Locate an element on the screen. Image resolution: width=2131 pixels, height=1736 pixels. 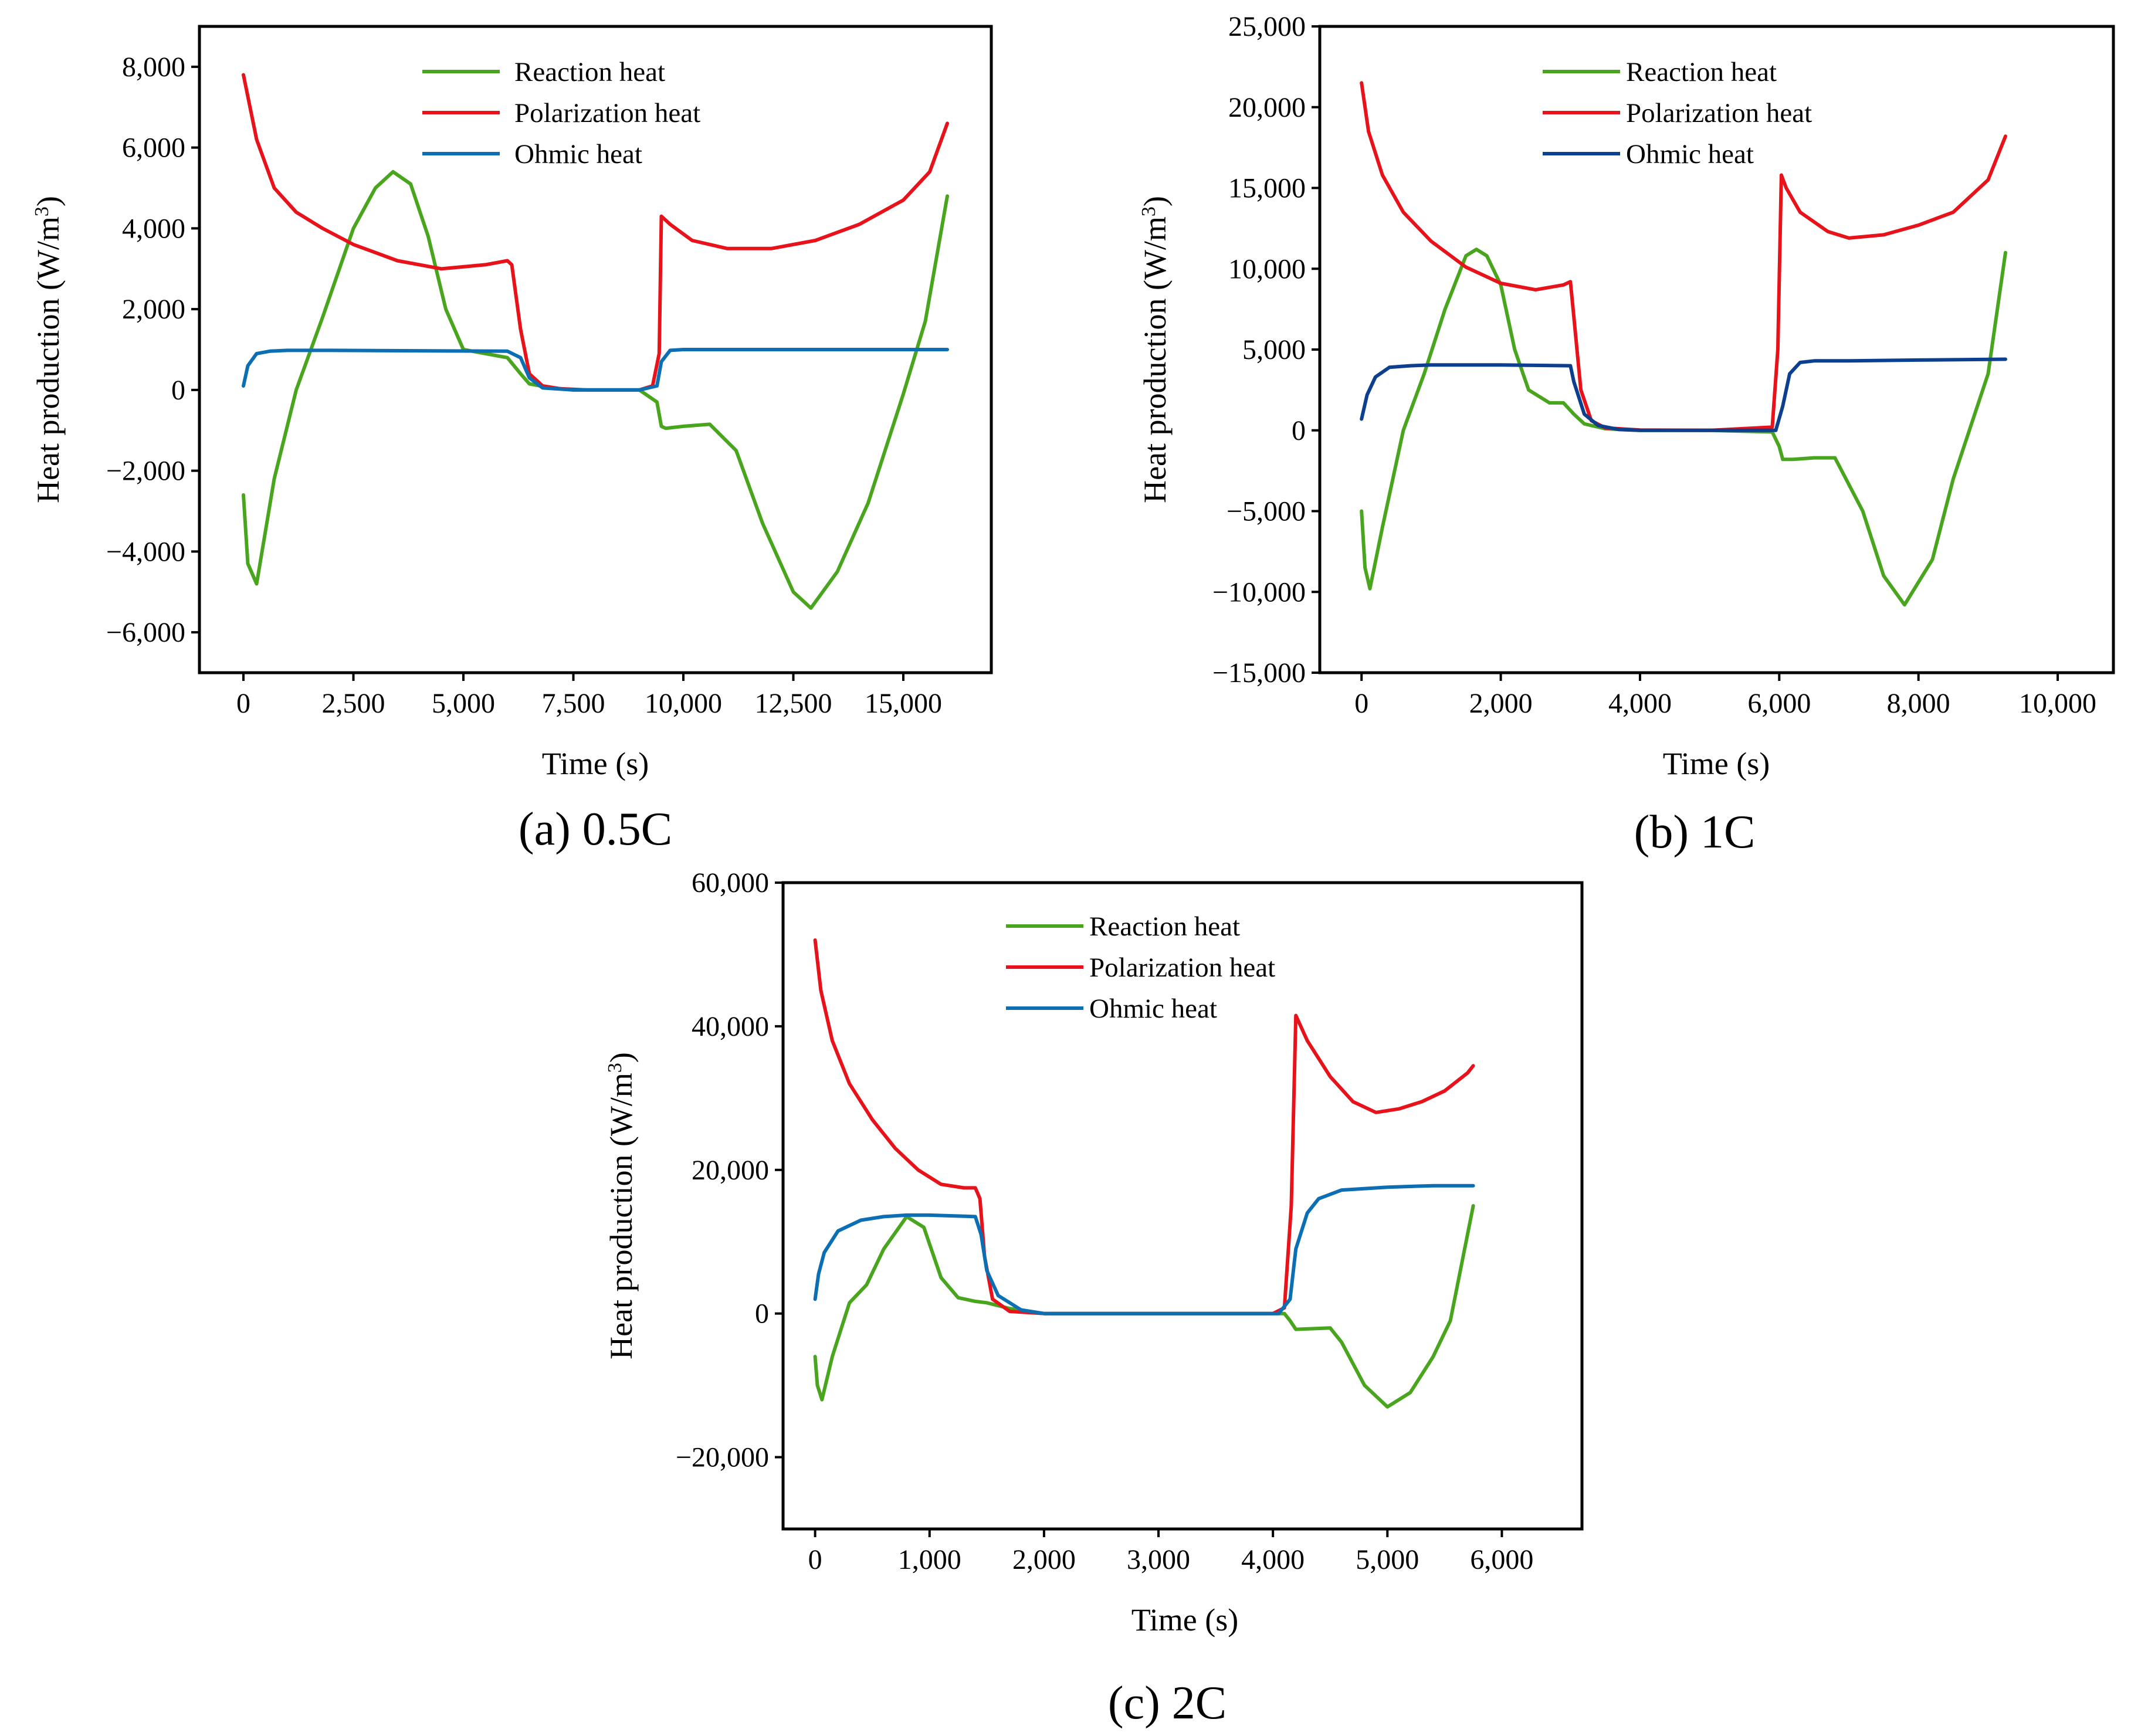
chart-b-y-tick-label: 0 is located at coordinates (1299, 430).